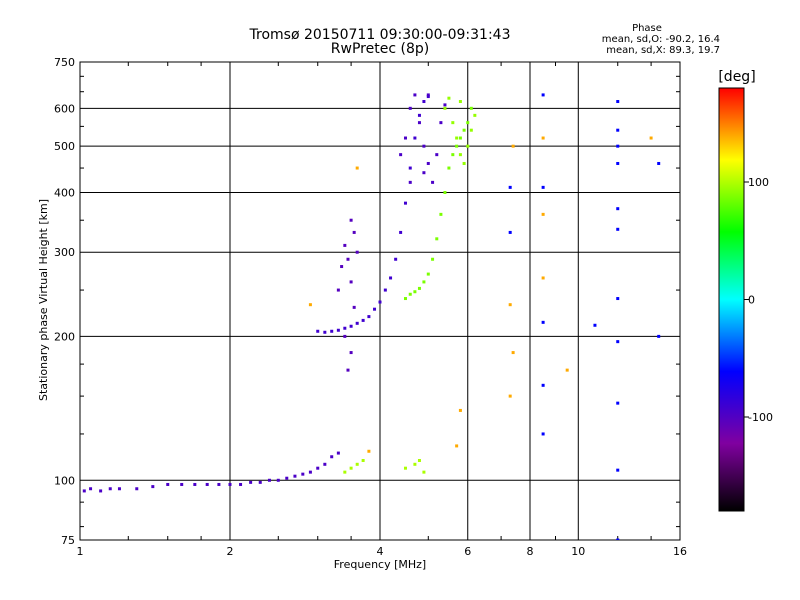 The width and height of the screenshot is (800, 600). Describe the element at coordinates (230, 551) in the screenshot. I see `x-tick-label: 2` at that location.